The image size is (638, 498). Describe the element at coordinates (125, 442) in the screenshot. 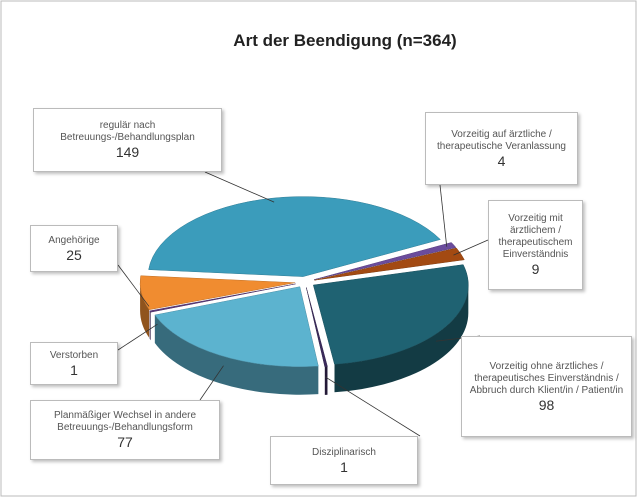

I see `value-label: 77` at that location.